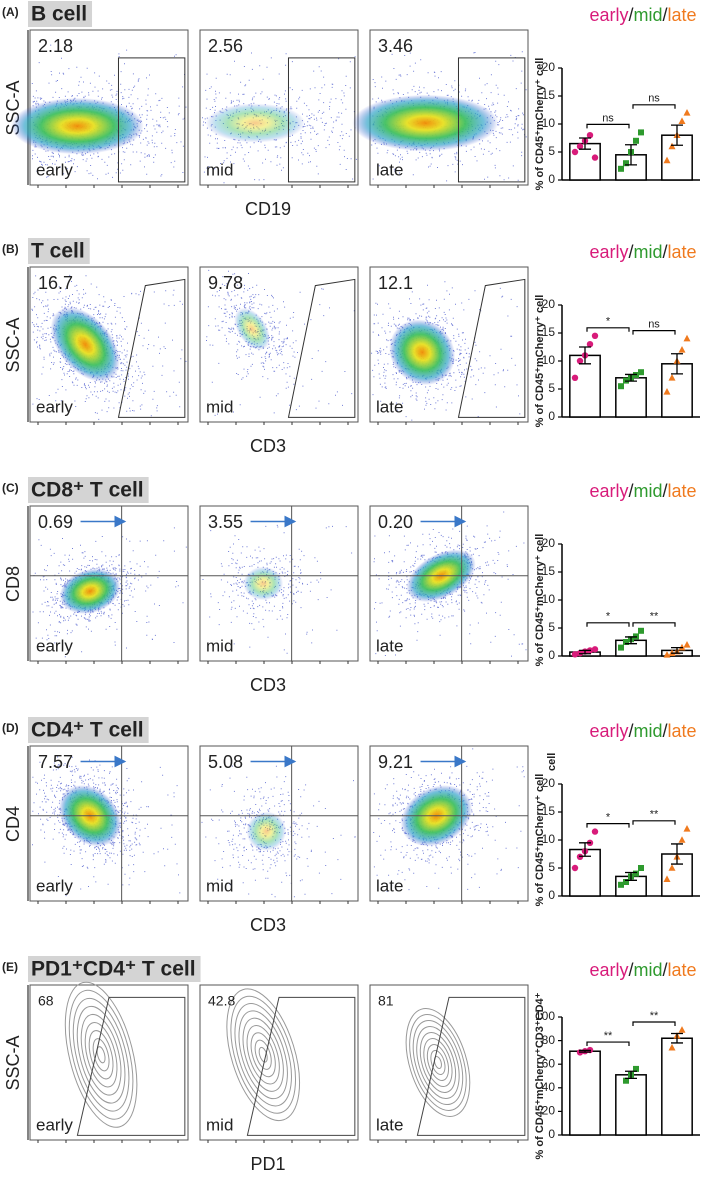 This screenshot has width=709, height=1188. What do you see at coordinates (608, 818) in the screenshot?
I see `significance-label: *` at bounding box center [608, 818].